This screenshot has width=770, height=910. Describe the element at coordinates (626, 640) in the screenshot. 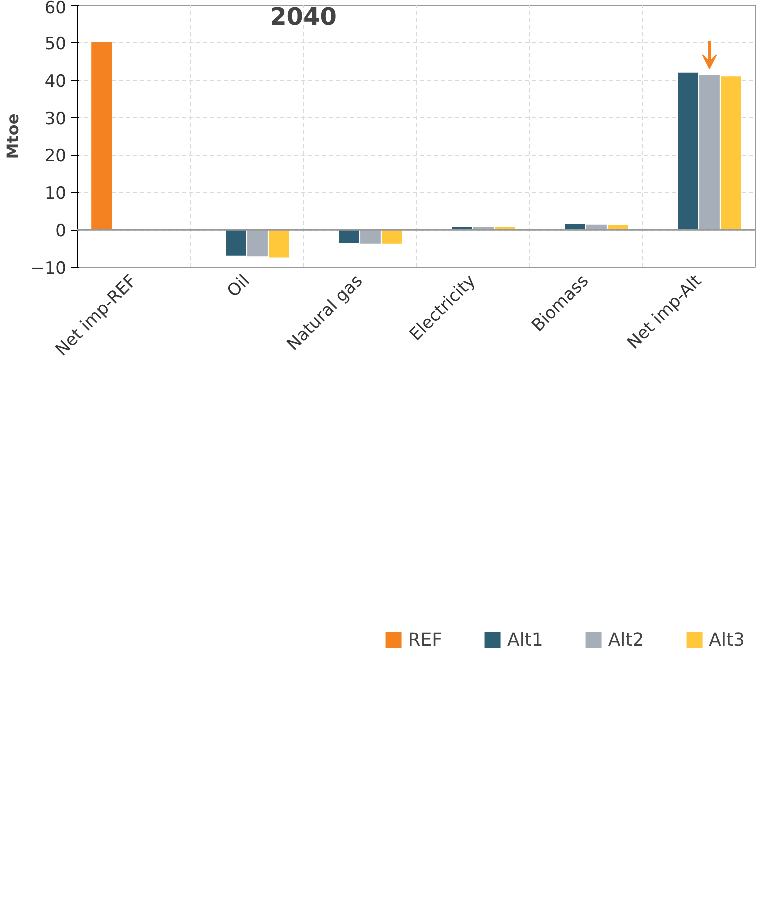

I see `legend-label: Alt2` at that location.